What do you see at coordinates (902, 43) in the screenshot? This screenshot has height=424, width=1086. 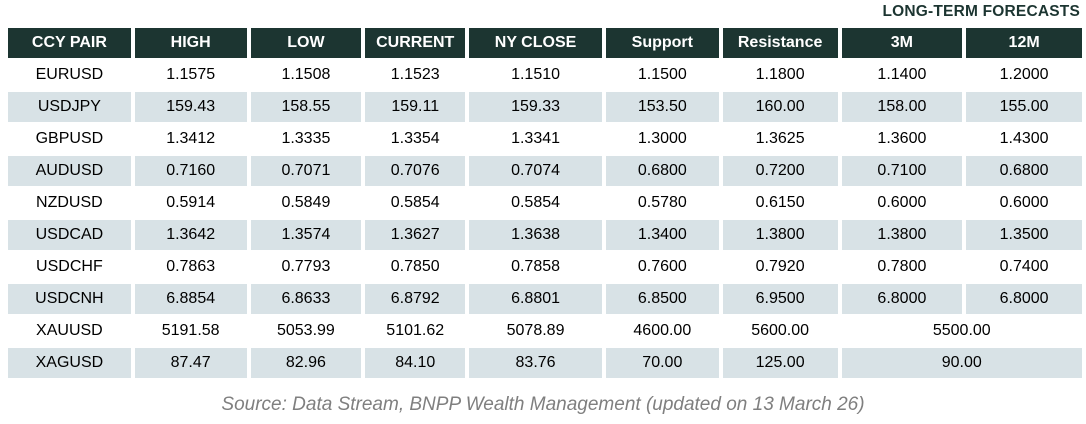 I see `column-header-3m: 3M` at bounding box center [902, 43].